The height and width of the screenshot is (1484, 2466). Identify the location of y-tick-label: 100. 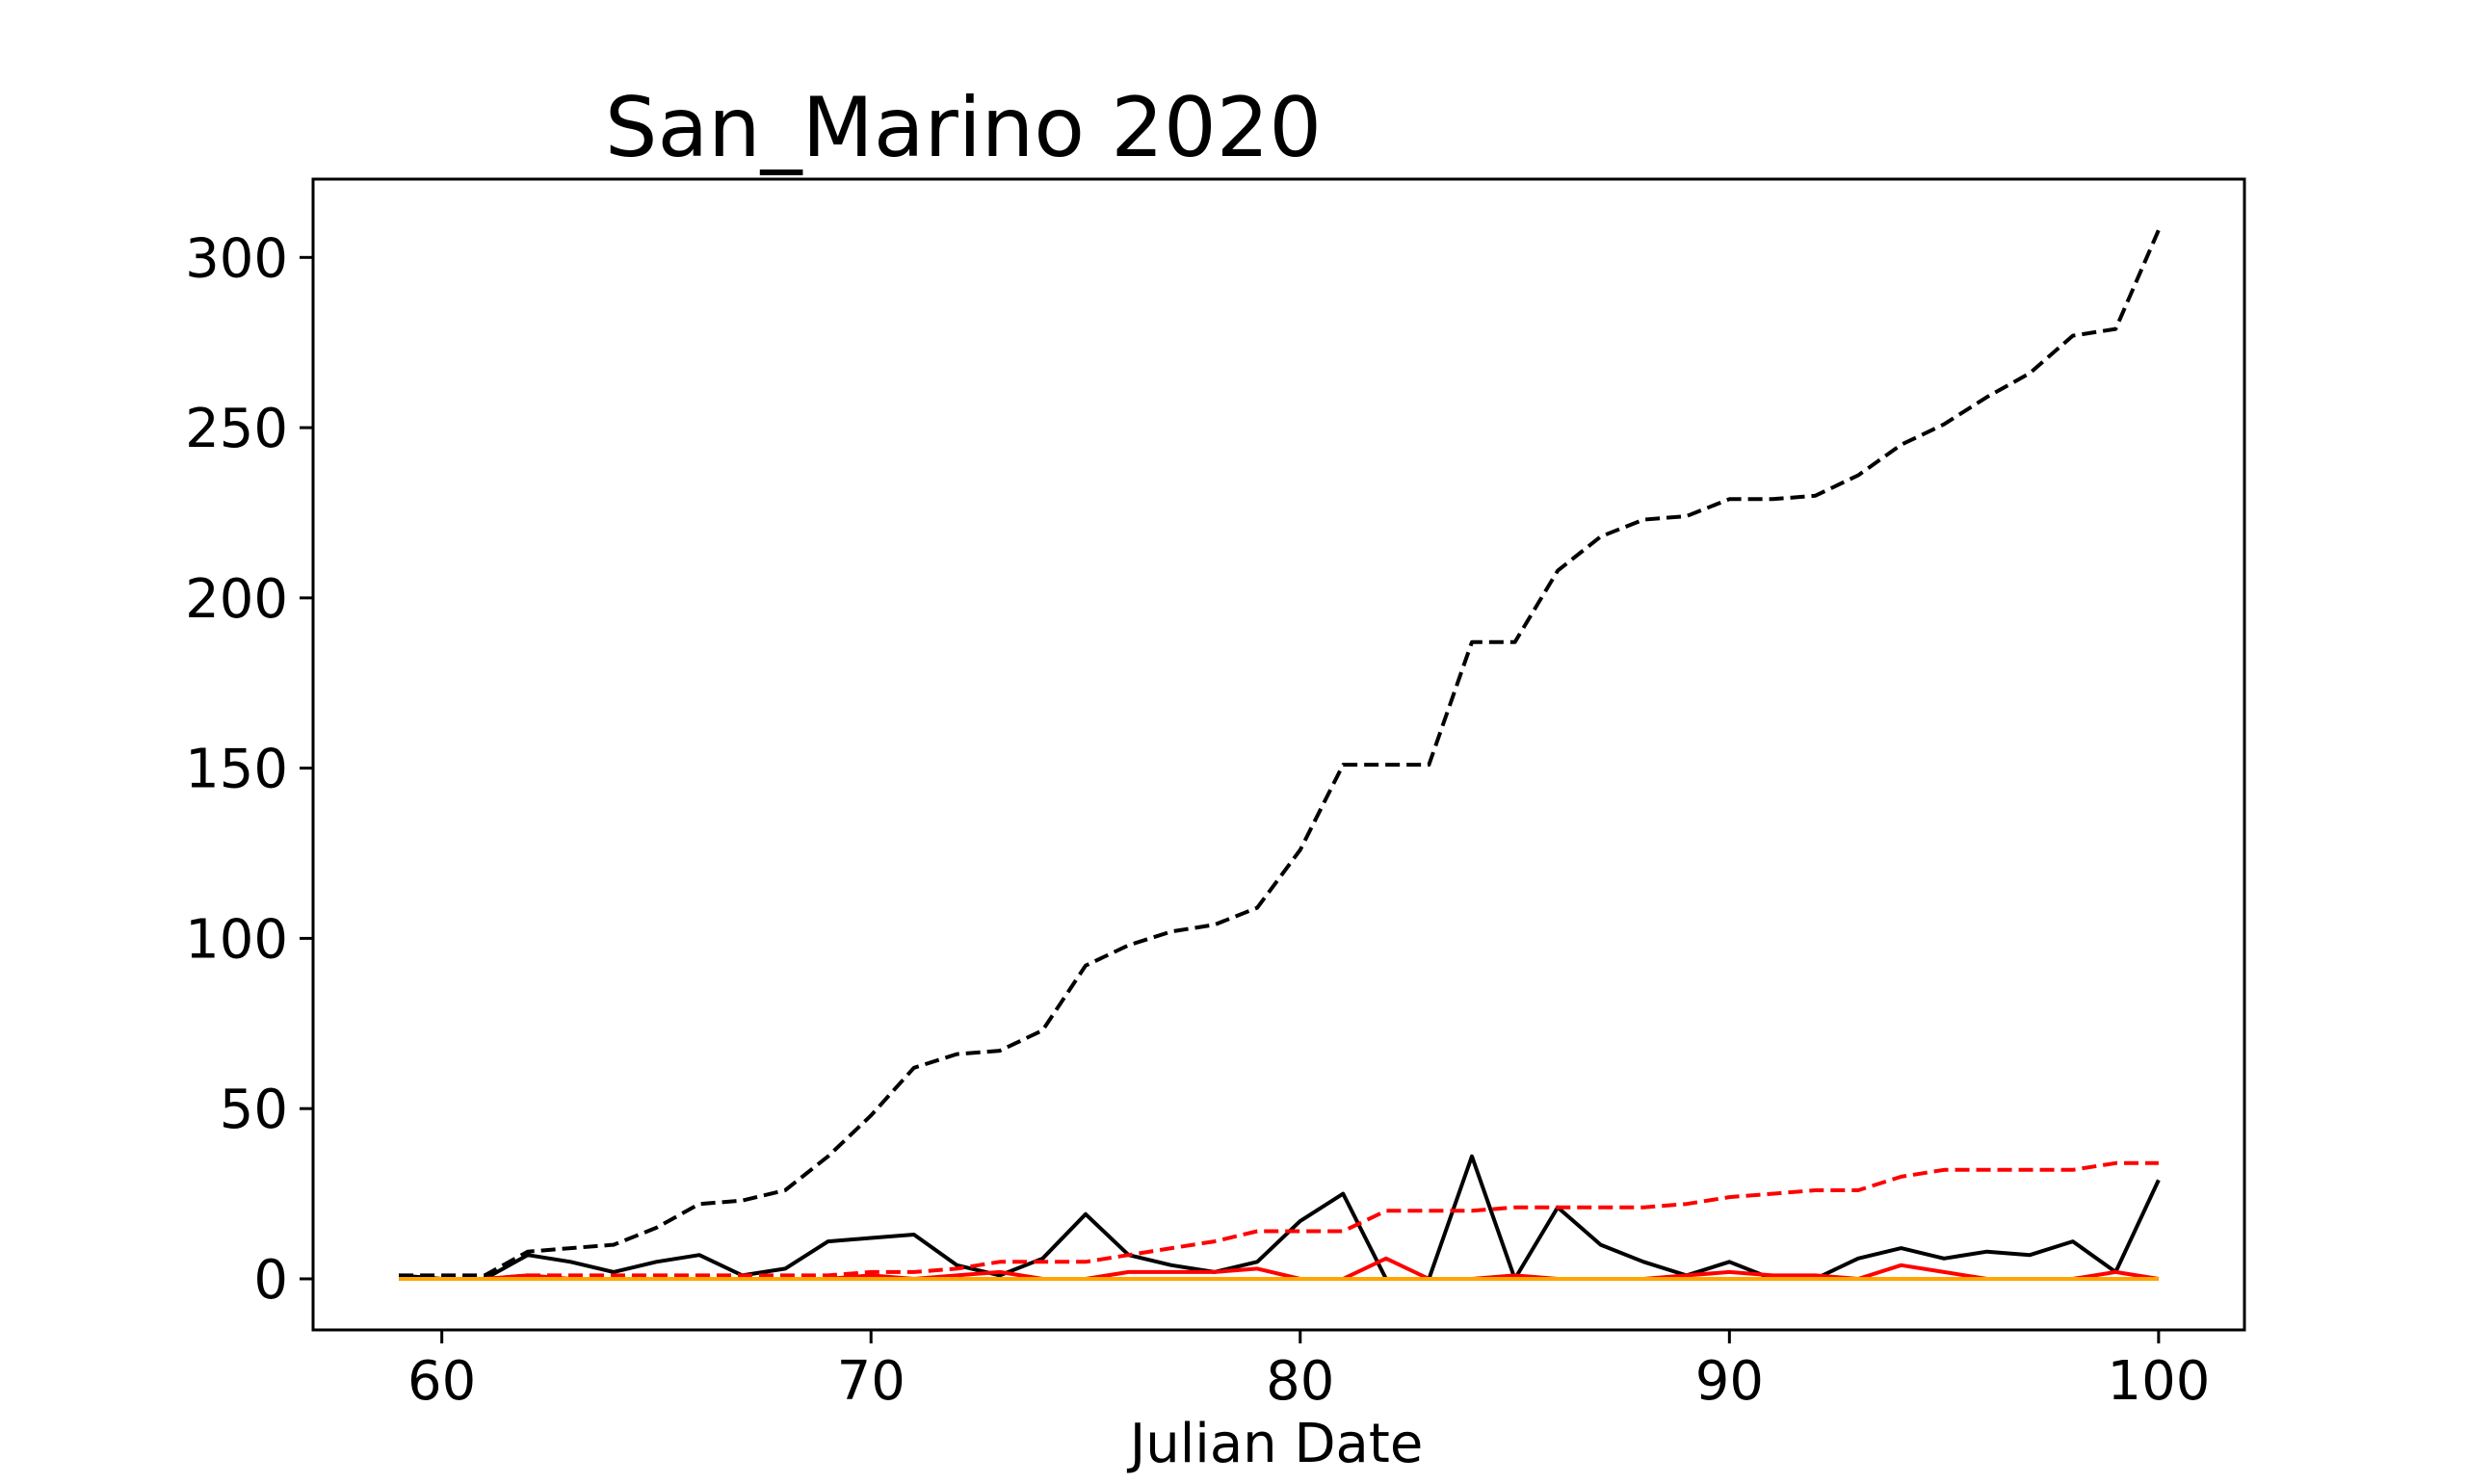
(236, 939).